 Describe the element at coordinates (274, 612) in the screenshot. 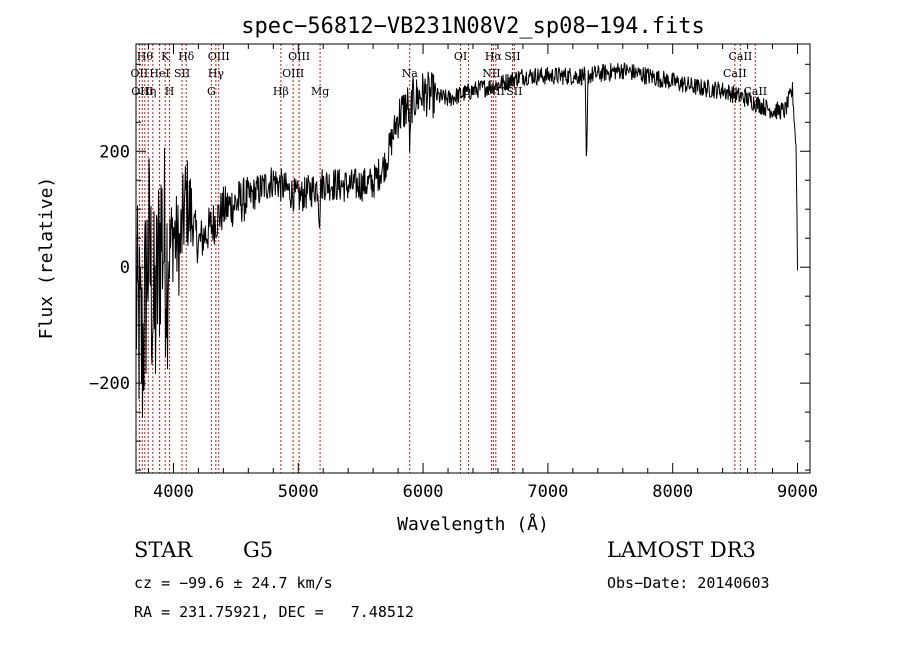

I see `coordinates: RA = 231.75921, DEC = 7.48512` at that location.